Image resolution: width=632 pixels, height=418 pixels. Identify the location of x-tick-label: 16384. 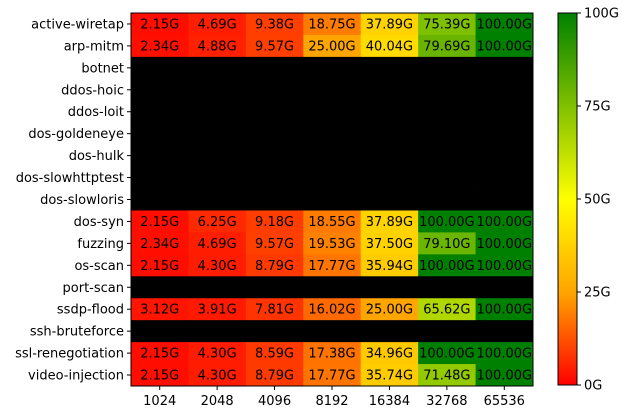
(389, 401).